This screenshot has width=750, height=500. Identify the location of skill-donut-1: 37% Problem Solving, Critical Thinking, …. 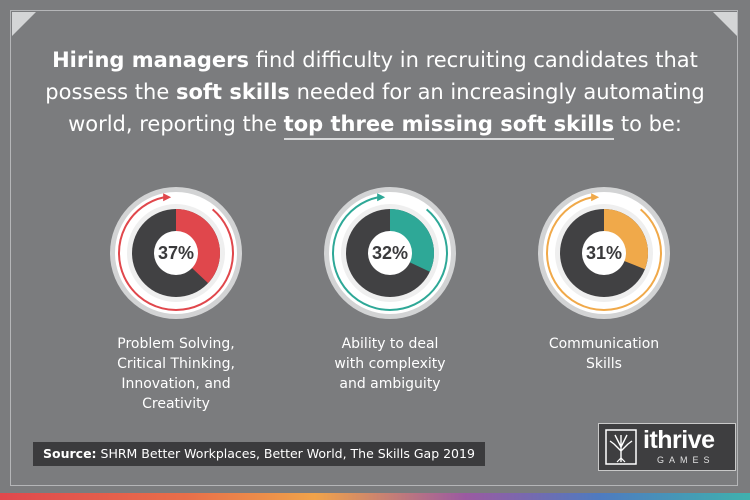
(176, 300).